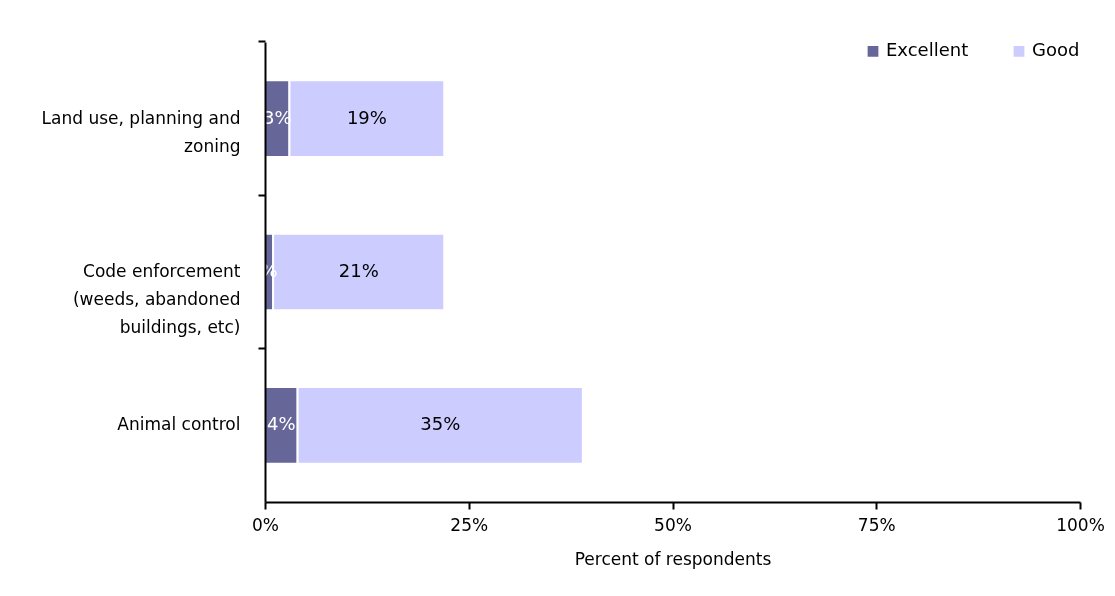 The width and height of the screenshot is (1115, 596). Describe the element at coordinates (156, 299) in the screenshot. I see `y-tick-label: Code enforcement (weeds, abandoned buildings, etc)` at that location.